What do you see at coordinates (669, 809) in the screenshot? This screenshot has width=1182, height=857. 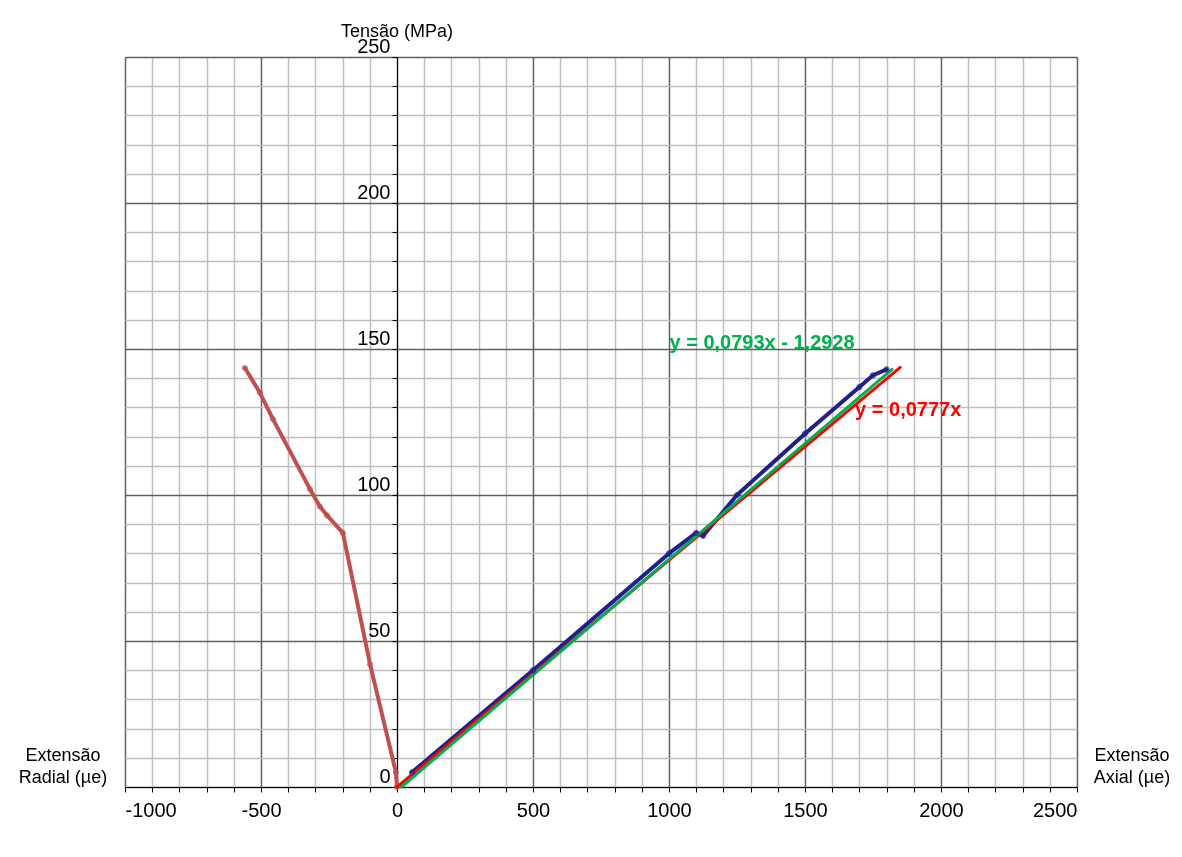 I see `x-tick-label: 1000` at bounding box center [669, 809].